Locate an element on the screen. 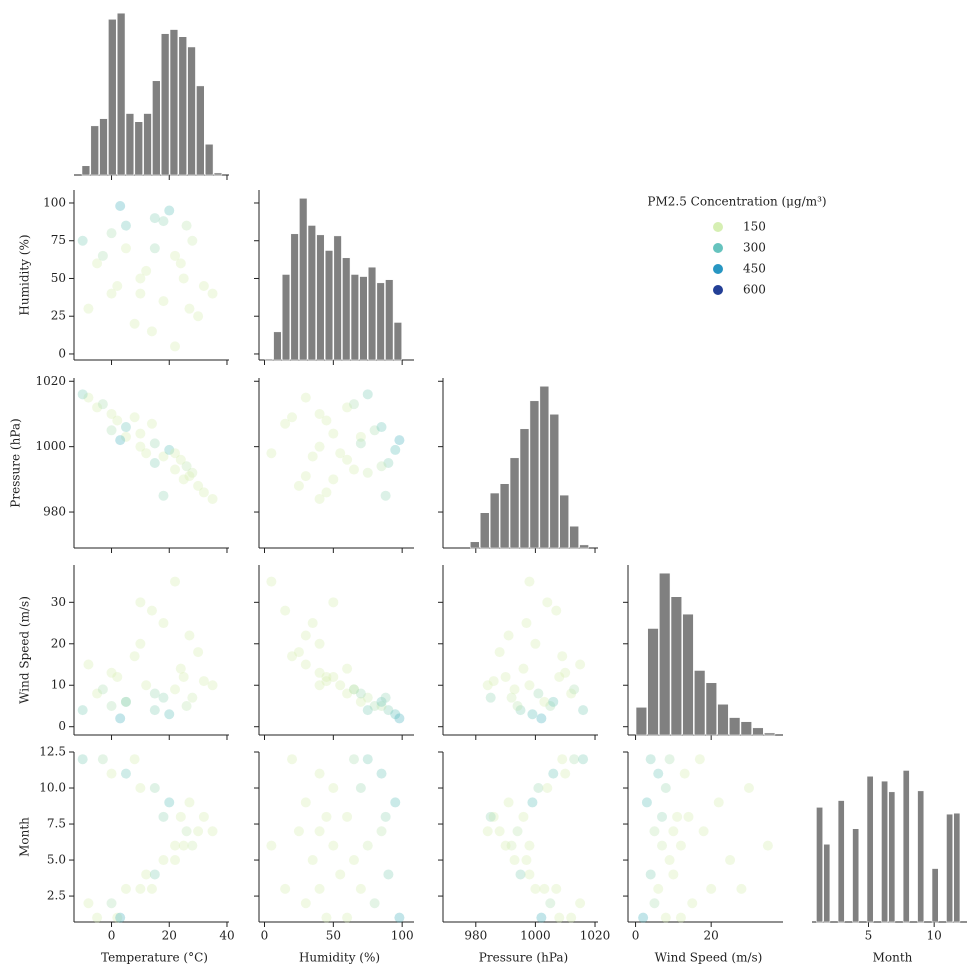 This screenshot has width=977, height=980. y-tick-label: 75 is located at coordinates (58, 240).